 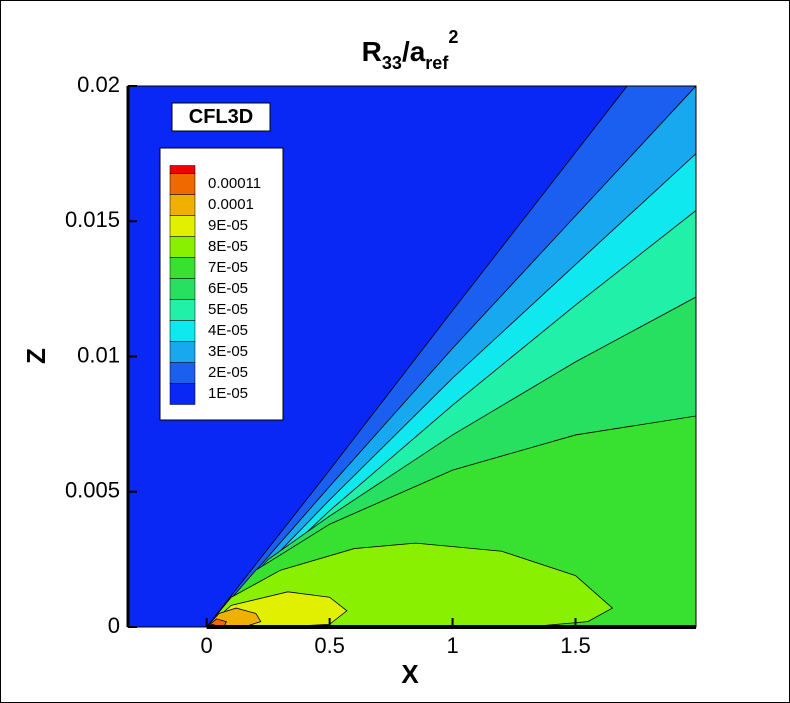 I want to click on chart-title: R33/aref 2, so click(x=410, y=50).